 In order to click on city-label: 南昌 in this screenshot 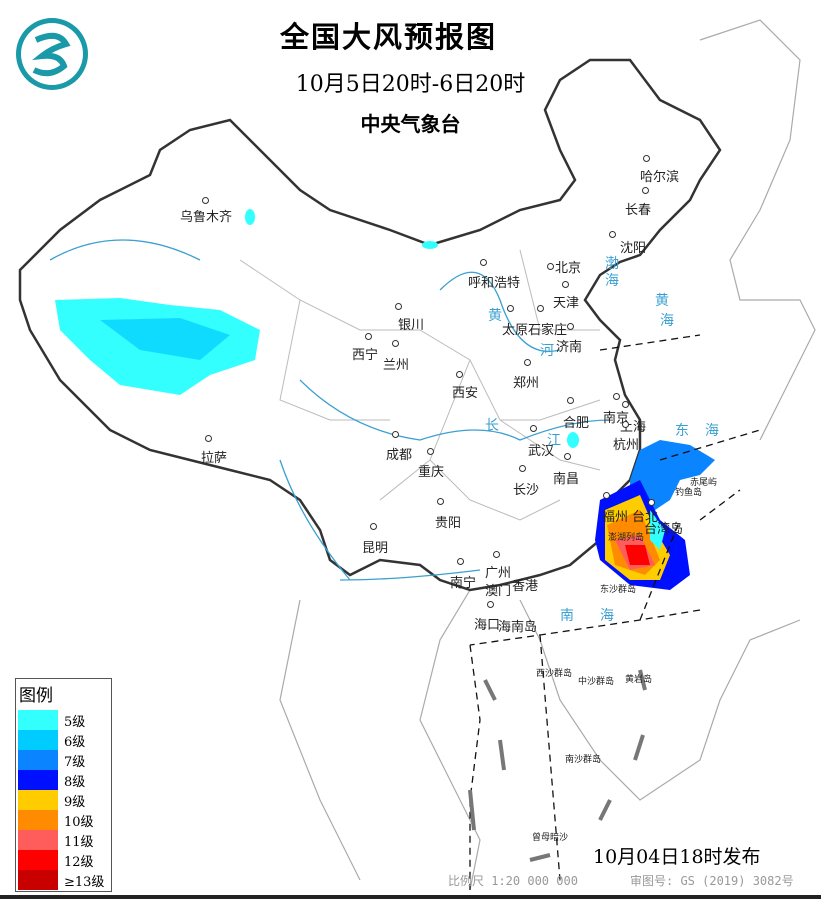, I will do `click(566, 479)`.